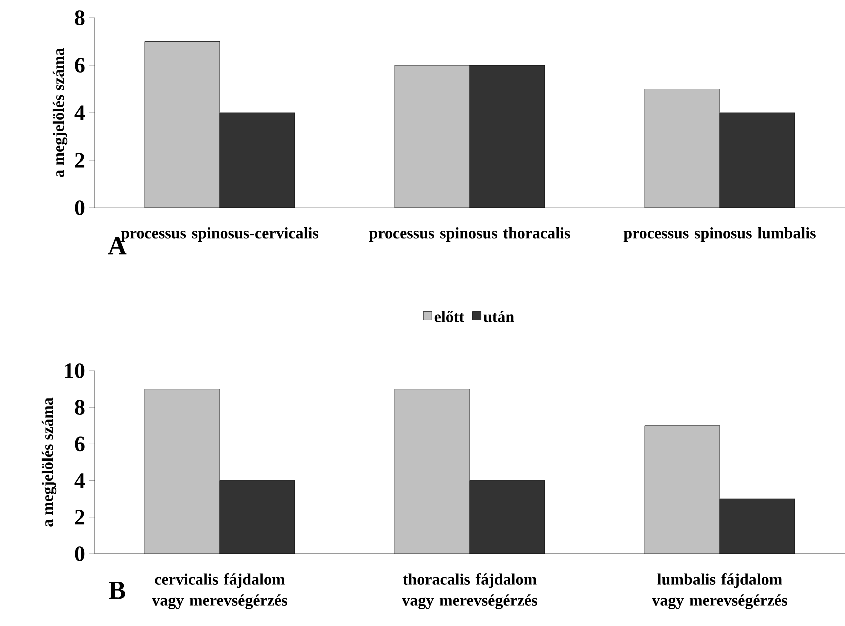 This screenshot has height=626, width=845. Describe the element at coordinates (469, 235) in the screenshot. I see `x-tick-label: processus spinosus thoracalis` at that location.